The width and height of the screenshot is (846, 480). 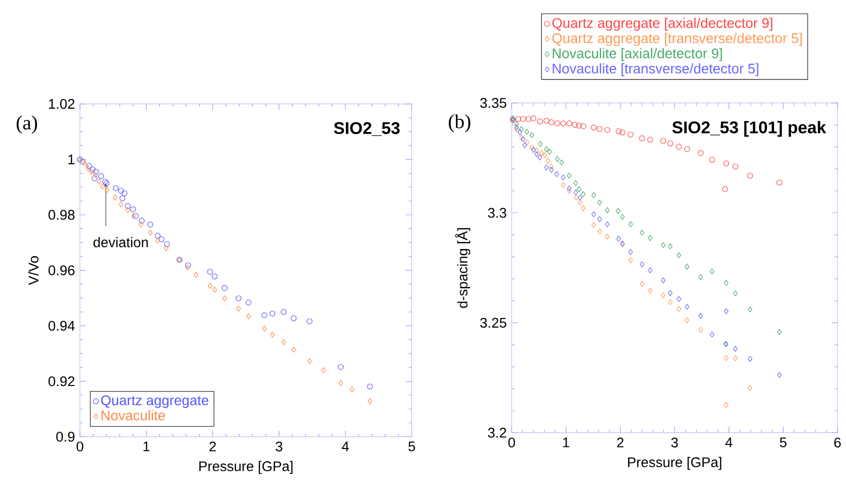 I want to click on legend-label: Quartz aggregate [axial/dectector 9], so click(x=662, y=24).